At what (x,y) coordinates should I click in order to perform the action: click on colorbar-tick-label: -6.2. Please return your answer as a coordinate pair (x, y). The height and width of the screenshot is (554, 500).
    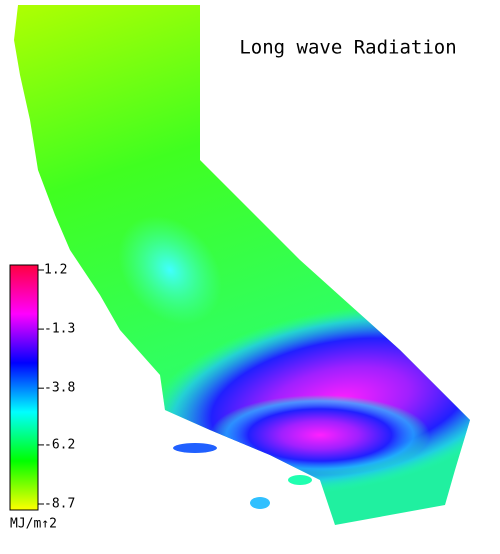
    Looking at the image, I should click on (59, 444).